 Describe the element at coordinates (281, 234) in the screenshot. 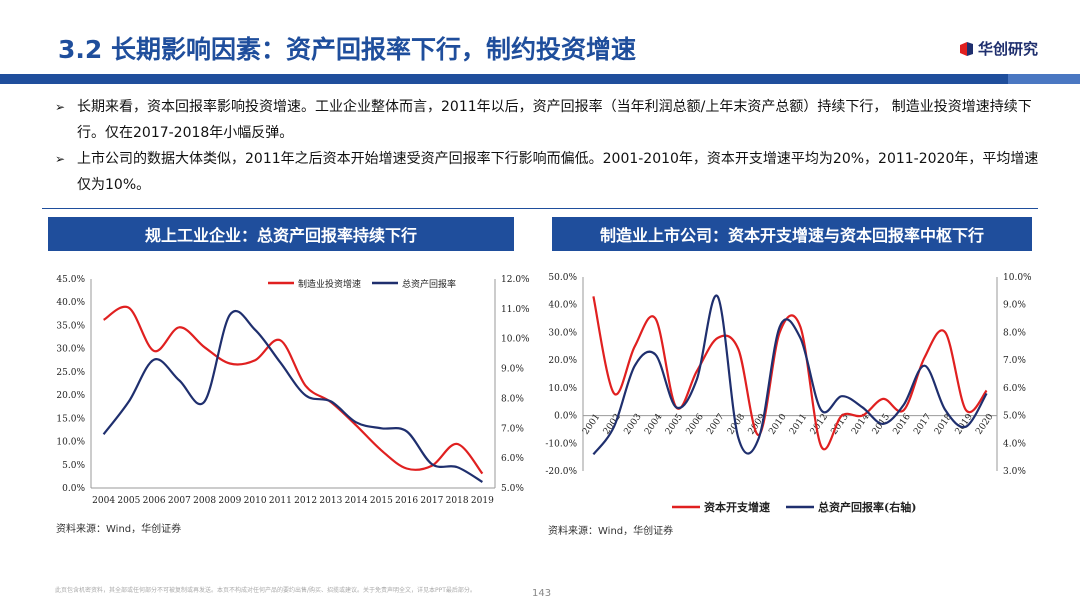

I see `left-chart-title: 规上工业企业：总资产回报率持续下行` at that location.